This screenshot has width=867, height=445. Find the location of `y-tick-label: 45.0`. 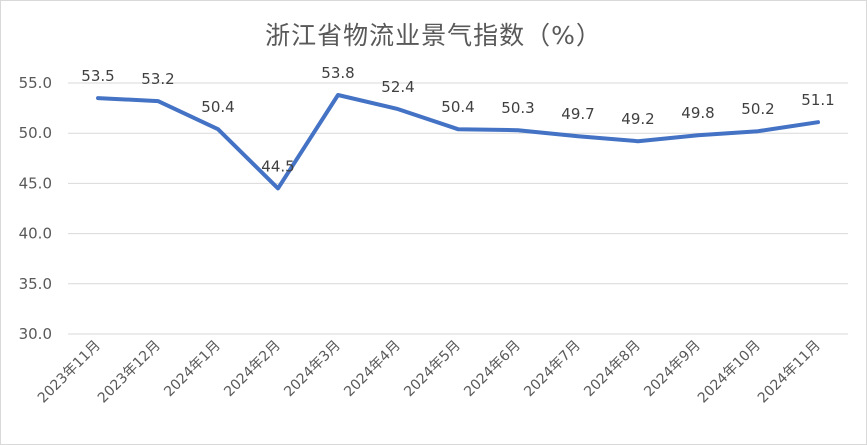

y-tick-label: 45.0 is located at coordinates (35, 183).